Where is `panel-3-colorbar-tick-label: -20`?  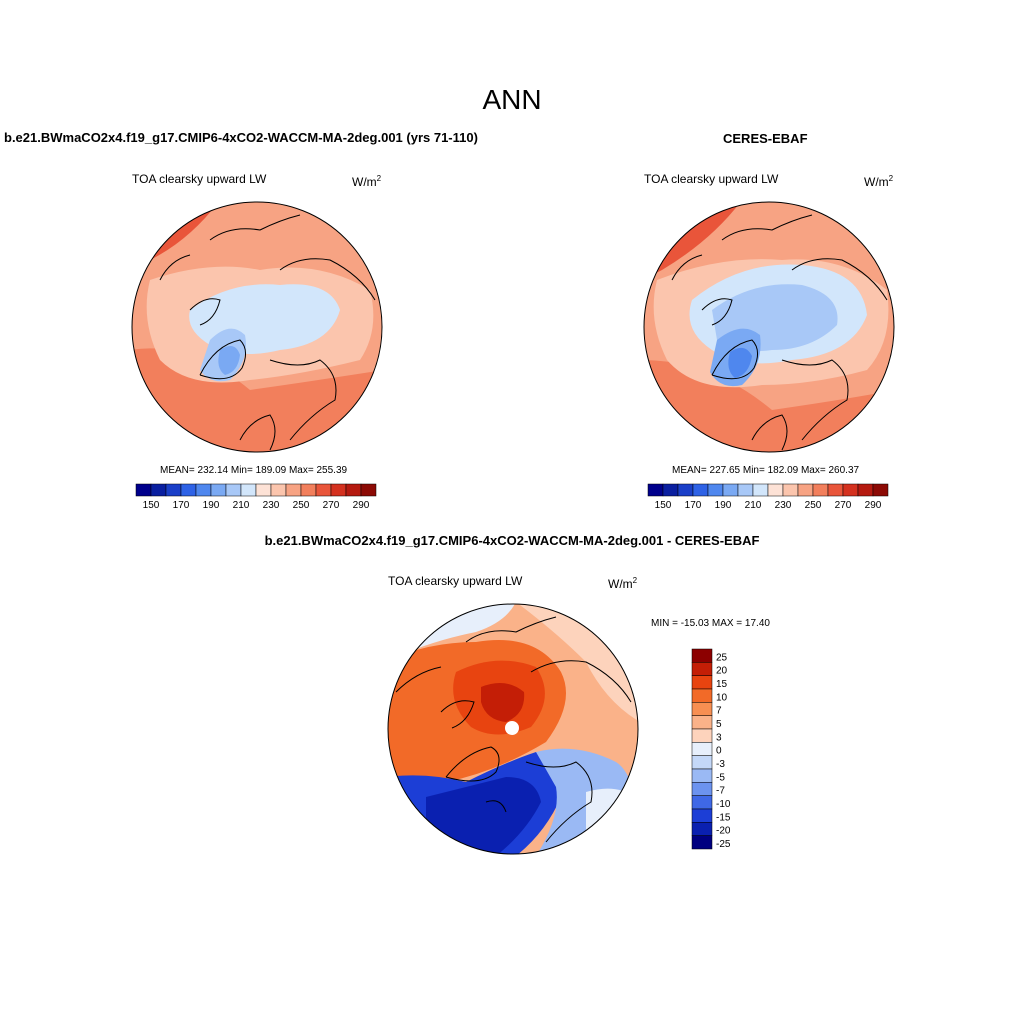 panel-3-colorbar-tick-label: -20 is located at coordinates (723, 831).